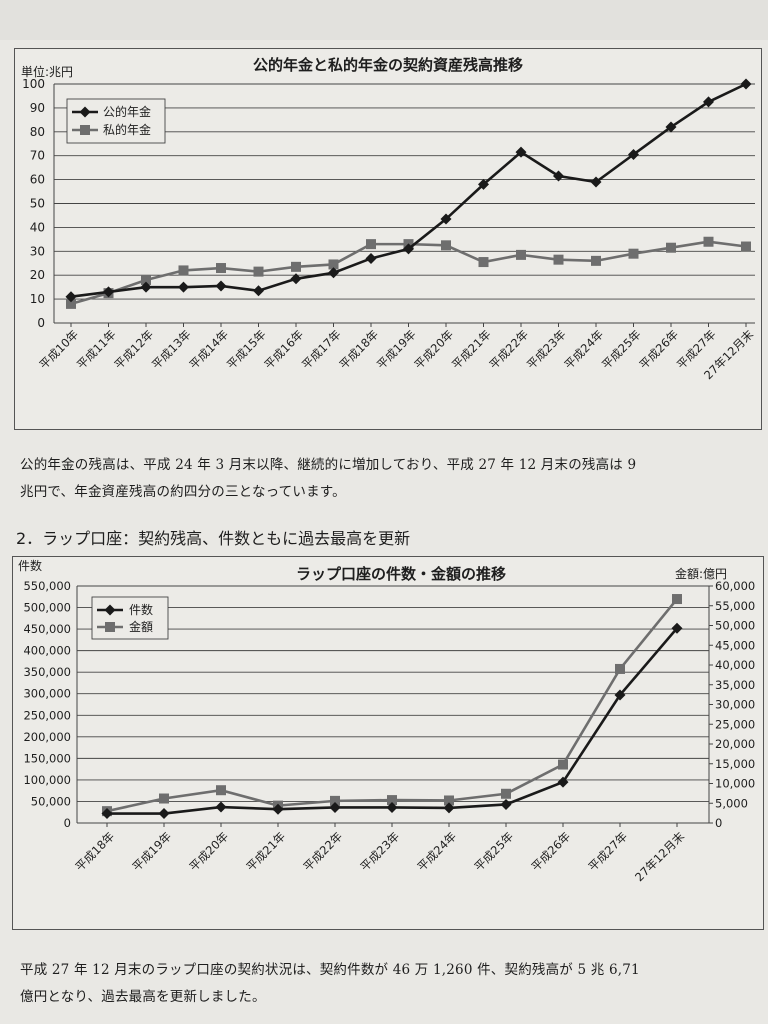 This screenshot has height=1024, width=768. What do you see at coordinates (151, 851) in the screenshot?
I see `chart2-xtick-label: 平成19年` at bounding box center [151, 851].